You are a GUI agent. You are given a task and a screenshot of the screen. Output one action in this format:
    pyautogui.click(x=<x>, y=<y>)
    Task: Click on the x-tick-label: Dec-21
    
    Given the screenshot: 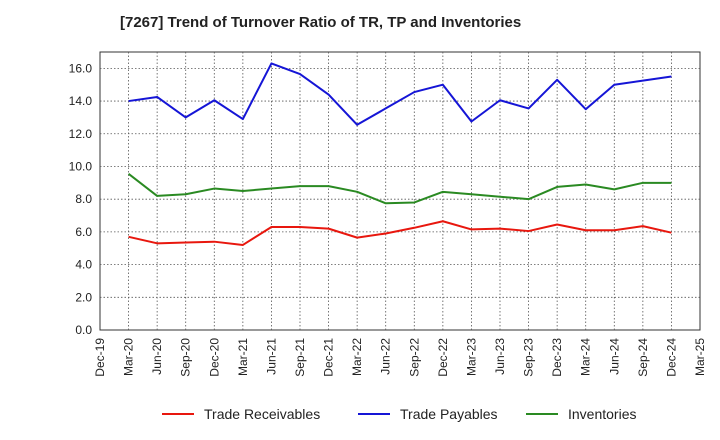 What is the action you would take?
    pyautogui.click(x=329, y=357)
    